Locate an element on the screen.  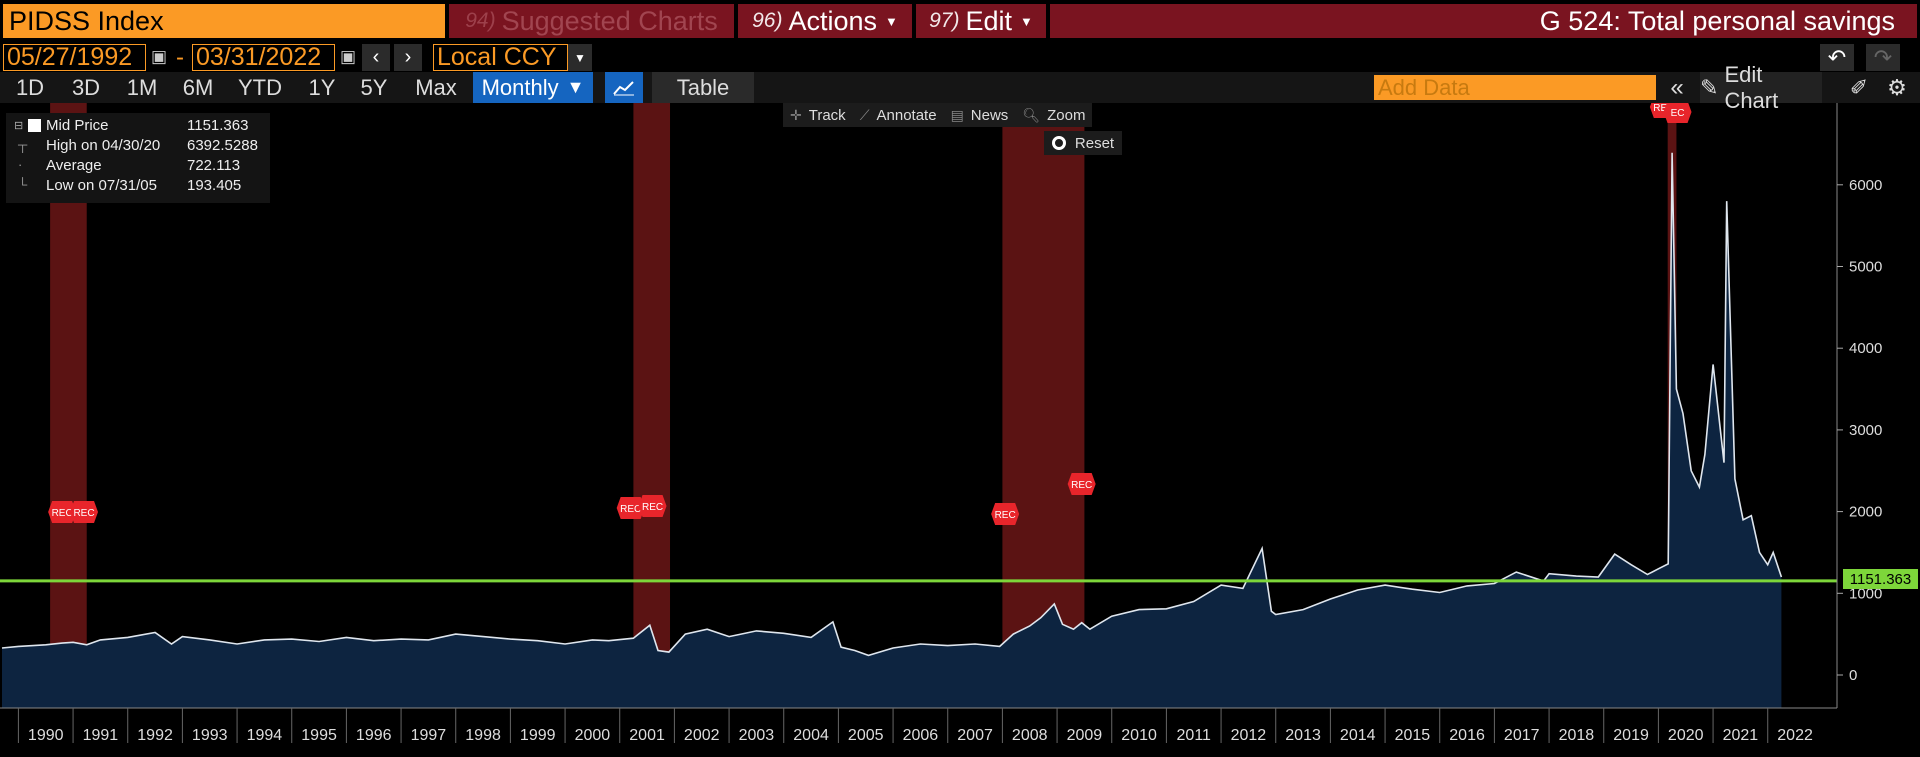
suggested-charts-menu: 94) Suggested Charts is located at coordinates (591, 21).